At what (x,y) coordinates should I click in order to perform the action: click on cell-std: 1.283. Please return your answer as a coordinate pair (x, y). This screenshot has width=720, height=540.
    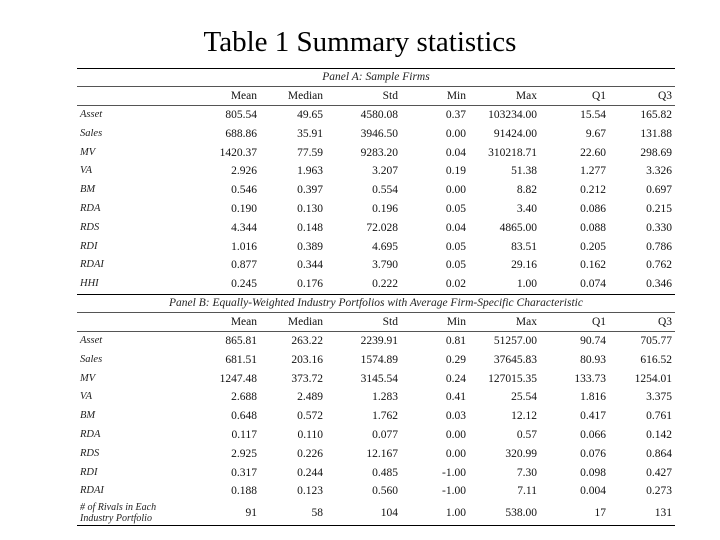
    Looking at the image, I should click on (385, 397).